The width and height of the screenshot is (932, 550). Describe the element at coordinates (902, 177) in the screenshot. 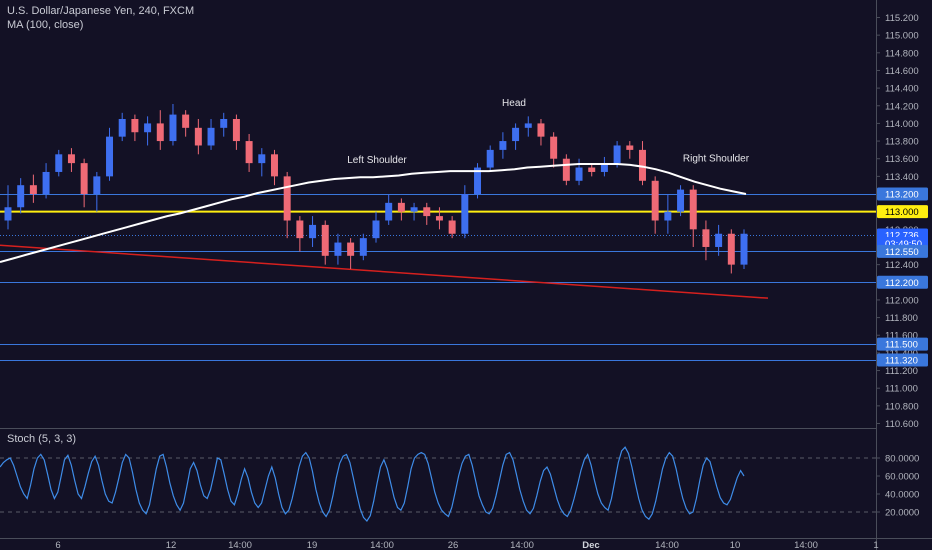

I see `price-tick-label: 113.400` at that location.